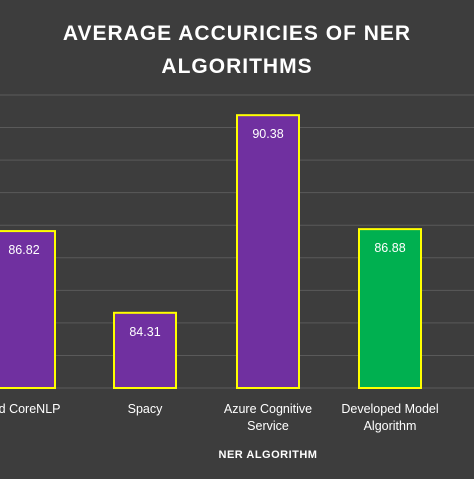 The width and height of the screenshot is (474, 479). What do you see at coordinates (145, 409) in the screenshot?
I see `category-label: Spacy` at bounding box center [145, 409].